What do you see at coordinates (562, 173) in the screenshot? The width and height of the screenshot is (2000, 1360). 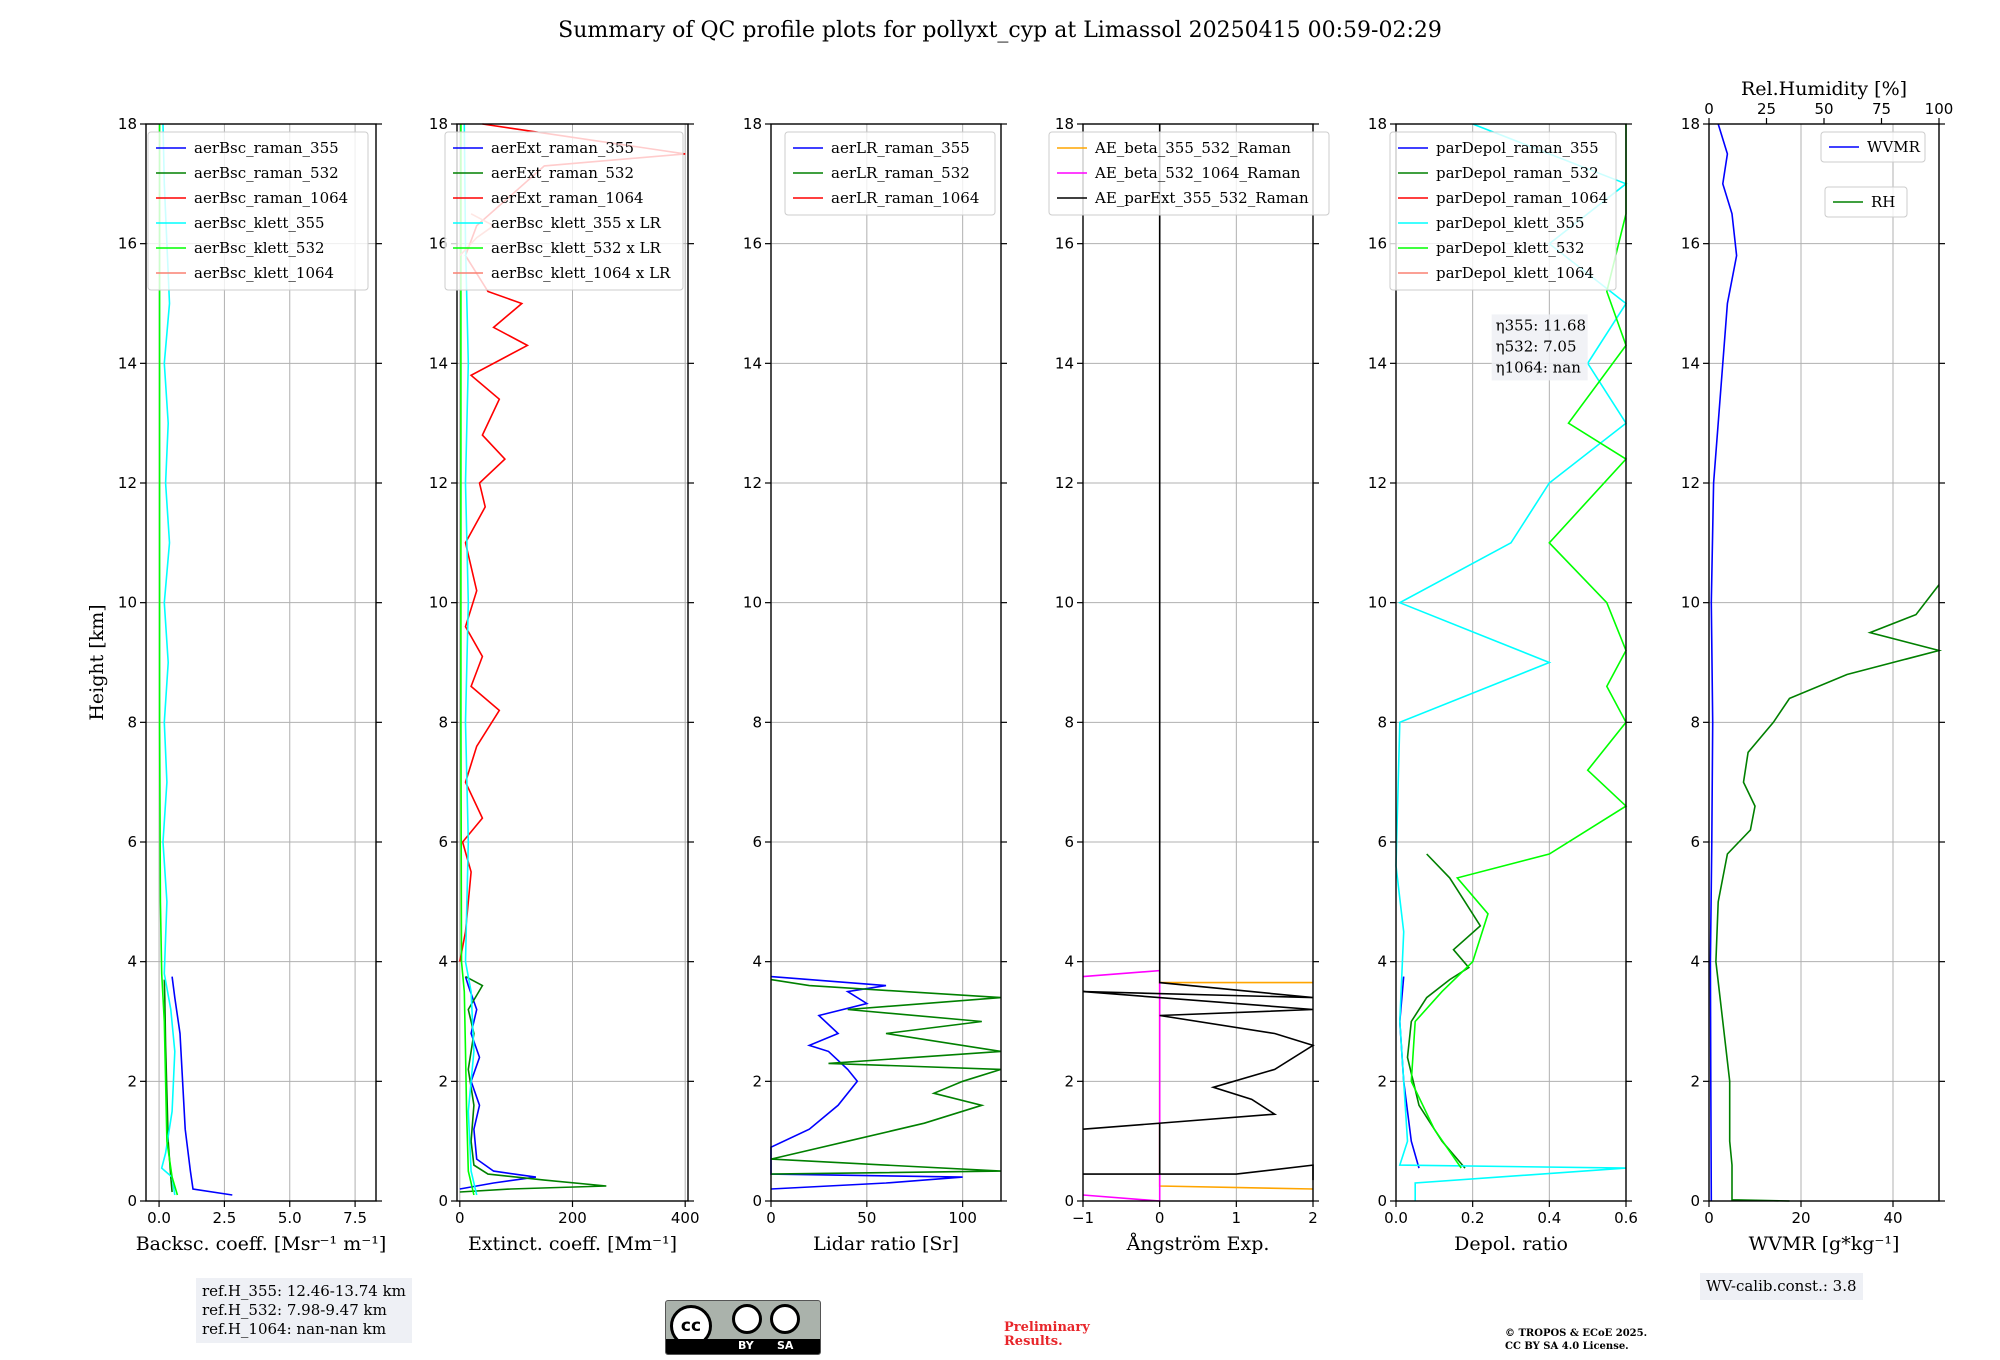 I see `legend-label: aerExt_raman_532` at bounding box center [562, 173].